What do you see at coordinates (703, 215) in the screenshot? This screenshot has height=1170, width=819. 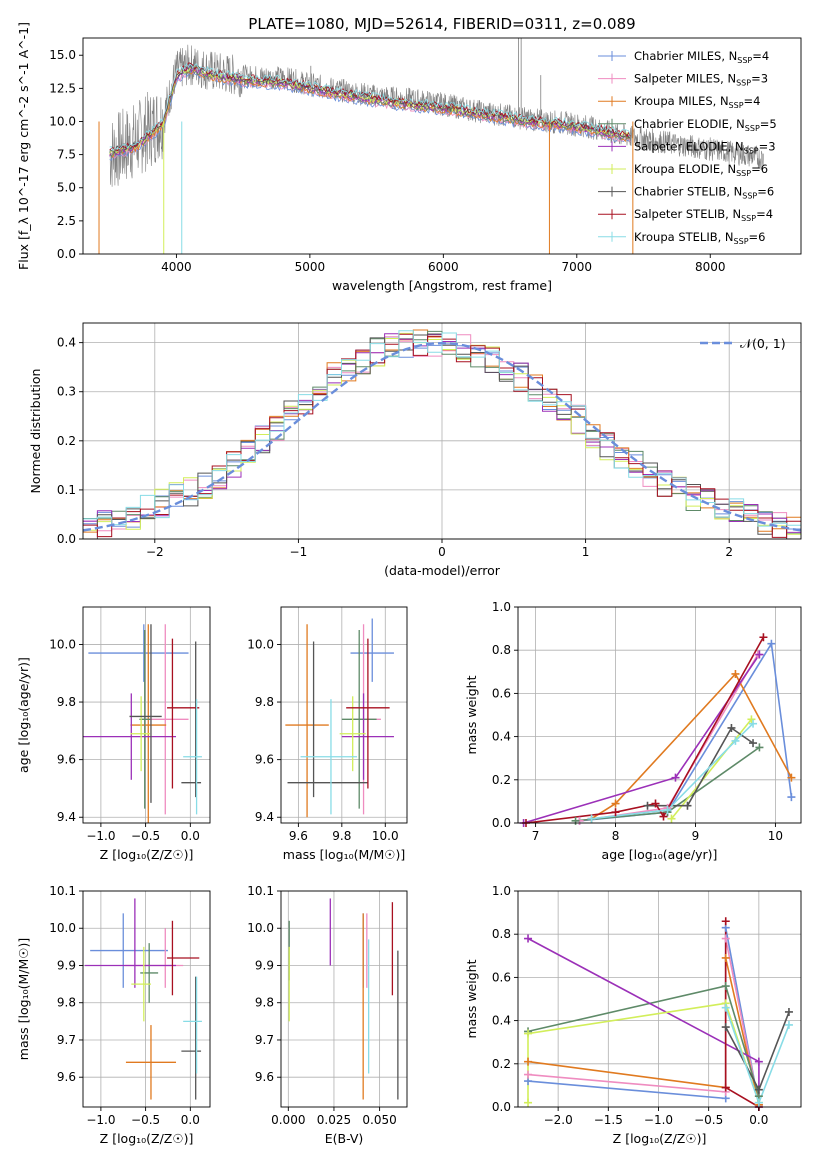 I see `legend-label: Salpeter STELIB, NSSP=4` at bounding box center [703, 215].